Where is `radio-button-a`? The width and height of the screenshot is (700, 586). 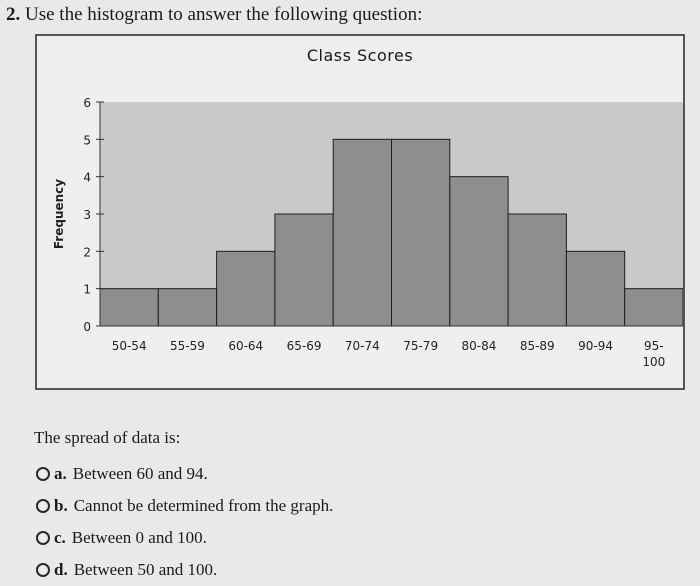 radio-button-a is located at coordinates (43, 474).